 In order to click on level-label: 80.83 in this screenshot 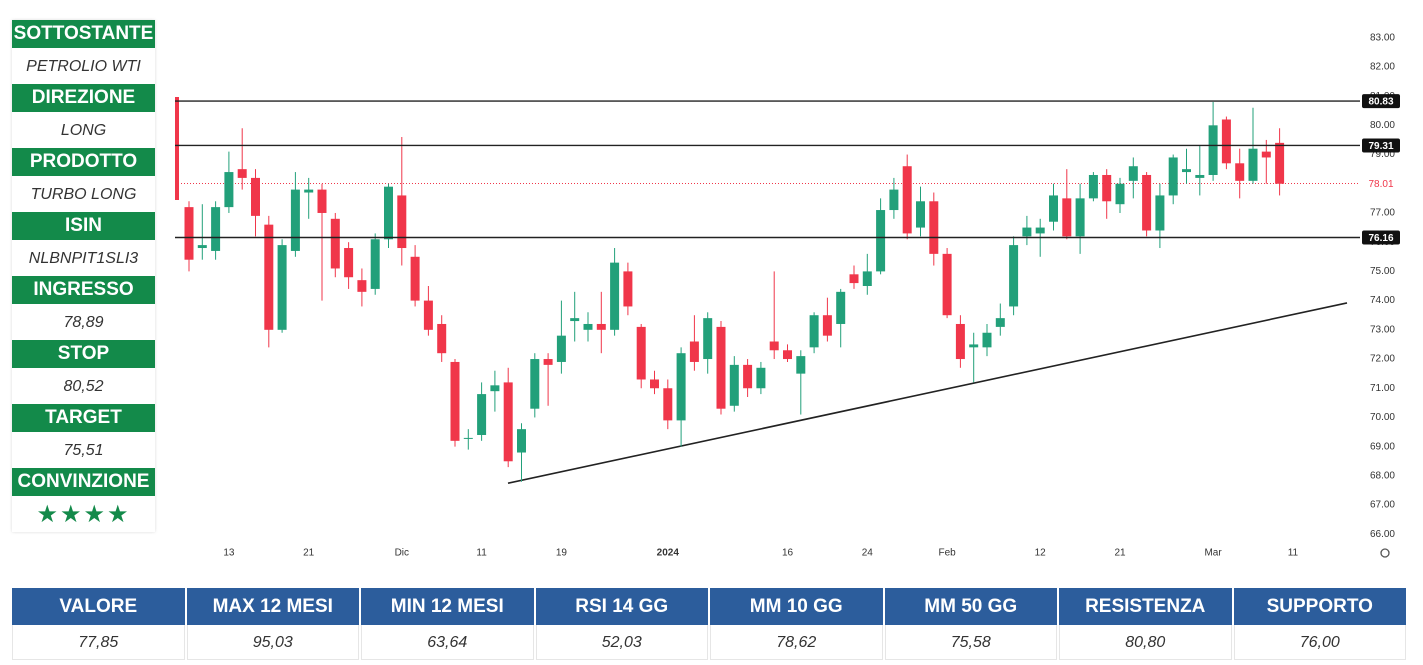, I will do `click(1380, 102)`.